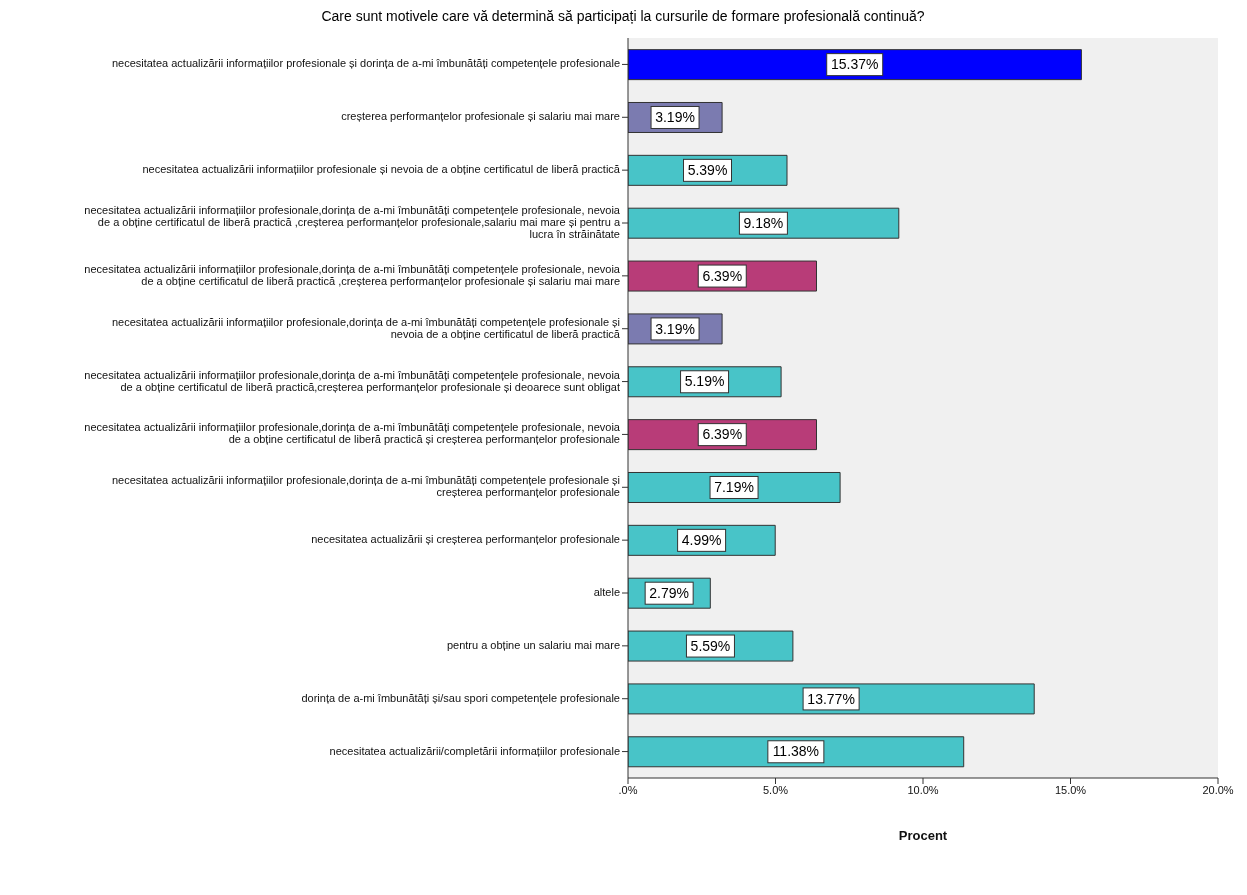 This screenshot has width=1247, height=895. I want to click on data-label: 9.18%, so click(763, 222).